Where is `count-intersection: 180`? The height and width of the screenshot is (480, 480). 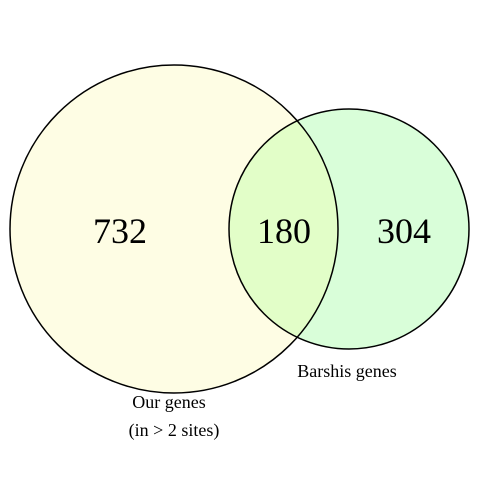
count-intersection: 180 is located at coordinates (284, 231).